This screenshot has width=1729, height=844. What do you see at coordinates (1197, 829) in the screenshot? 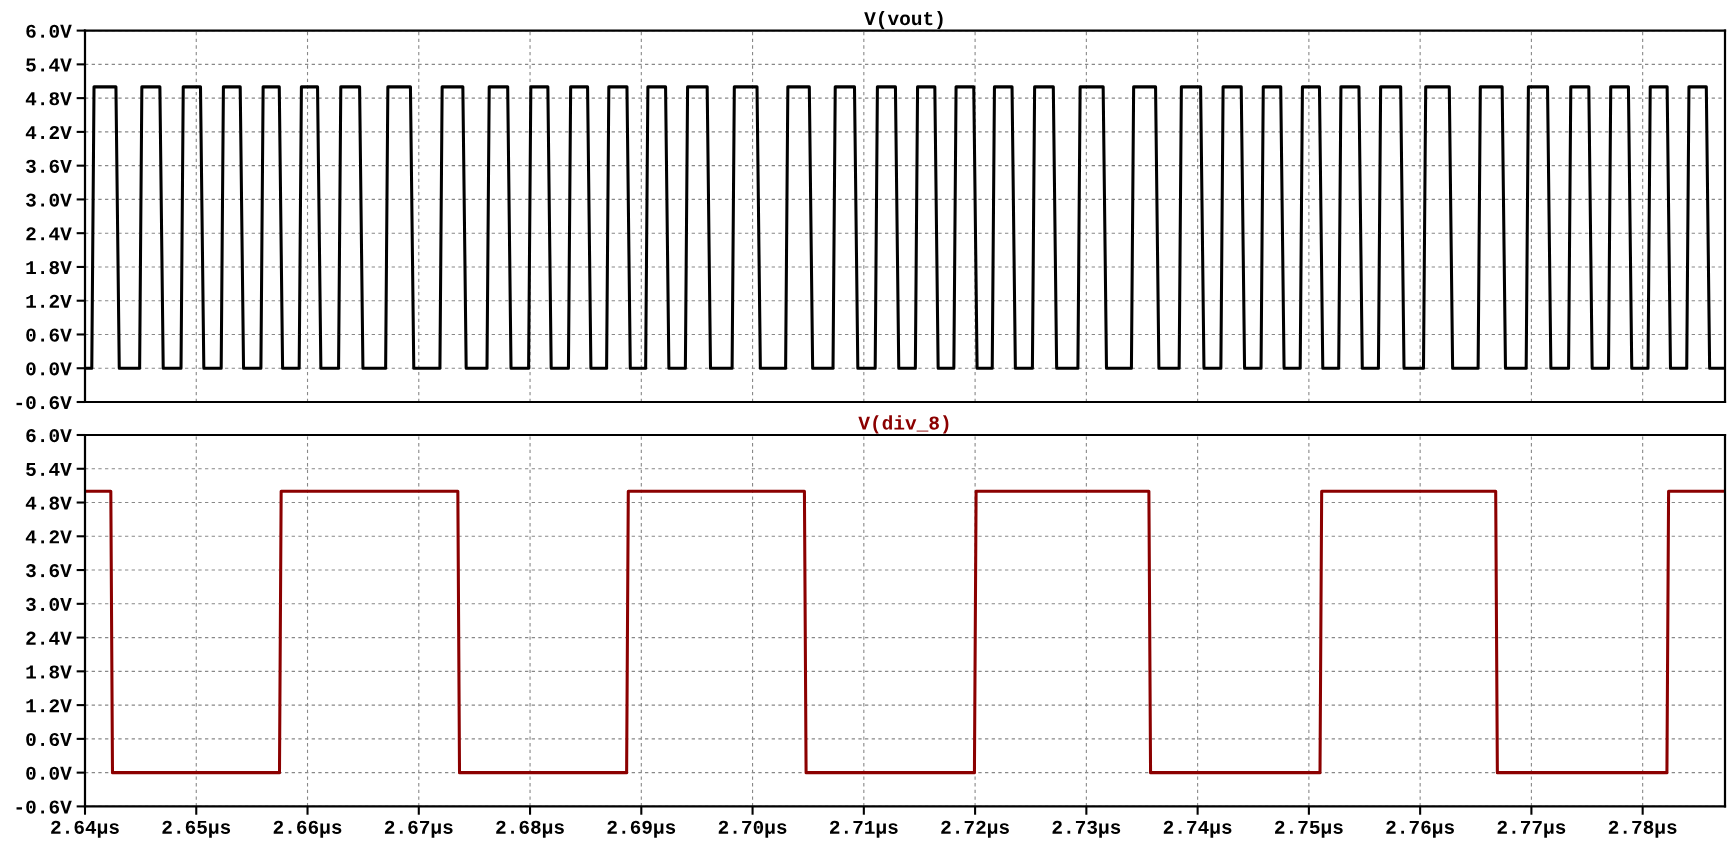
I see `x-tick-label: 2.74µs` at bounding box center [1197, 829].